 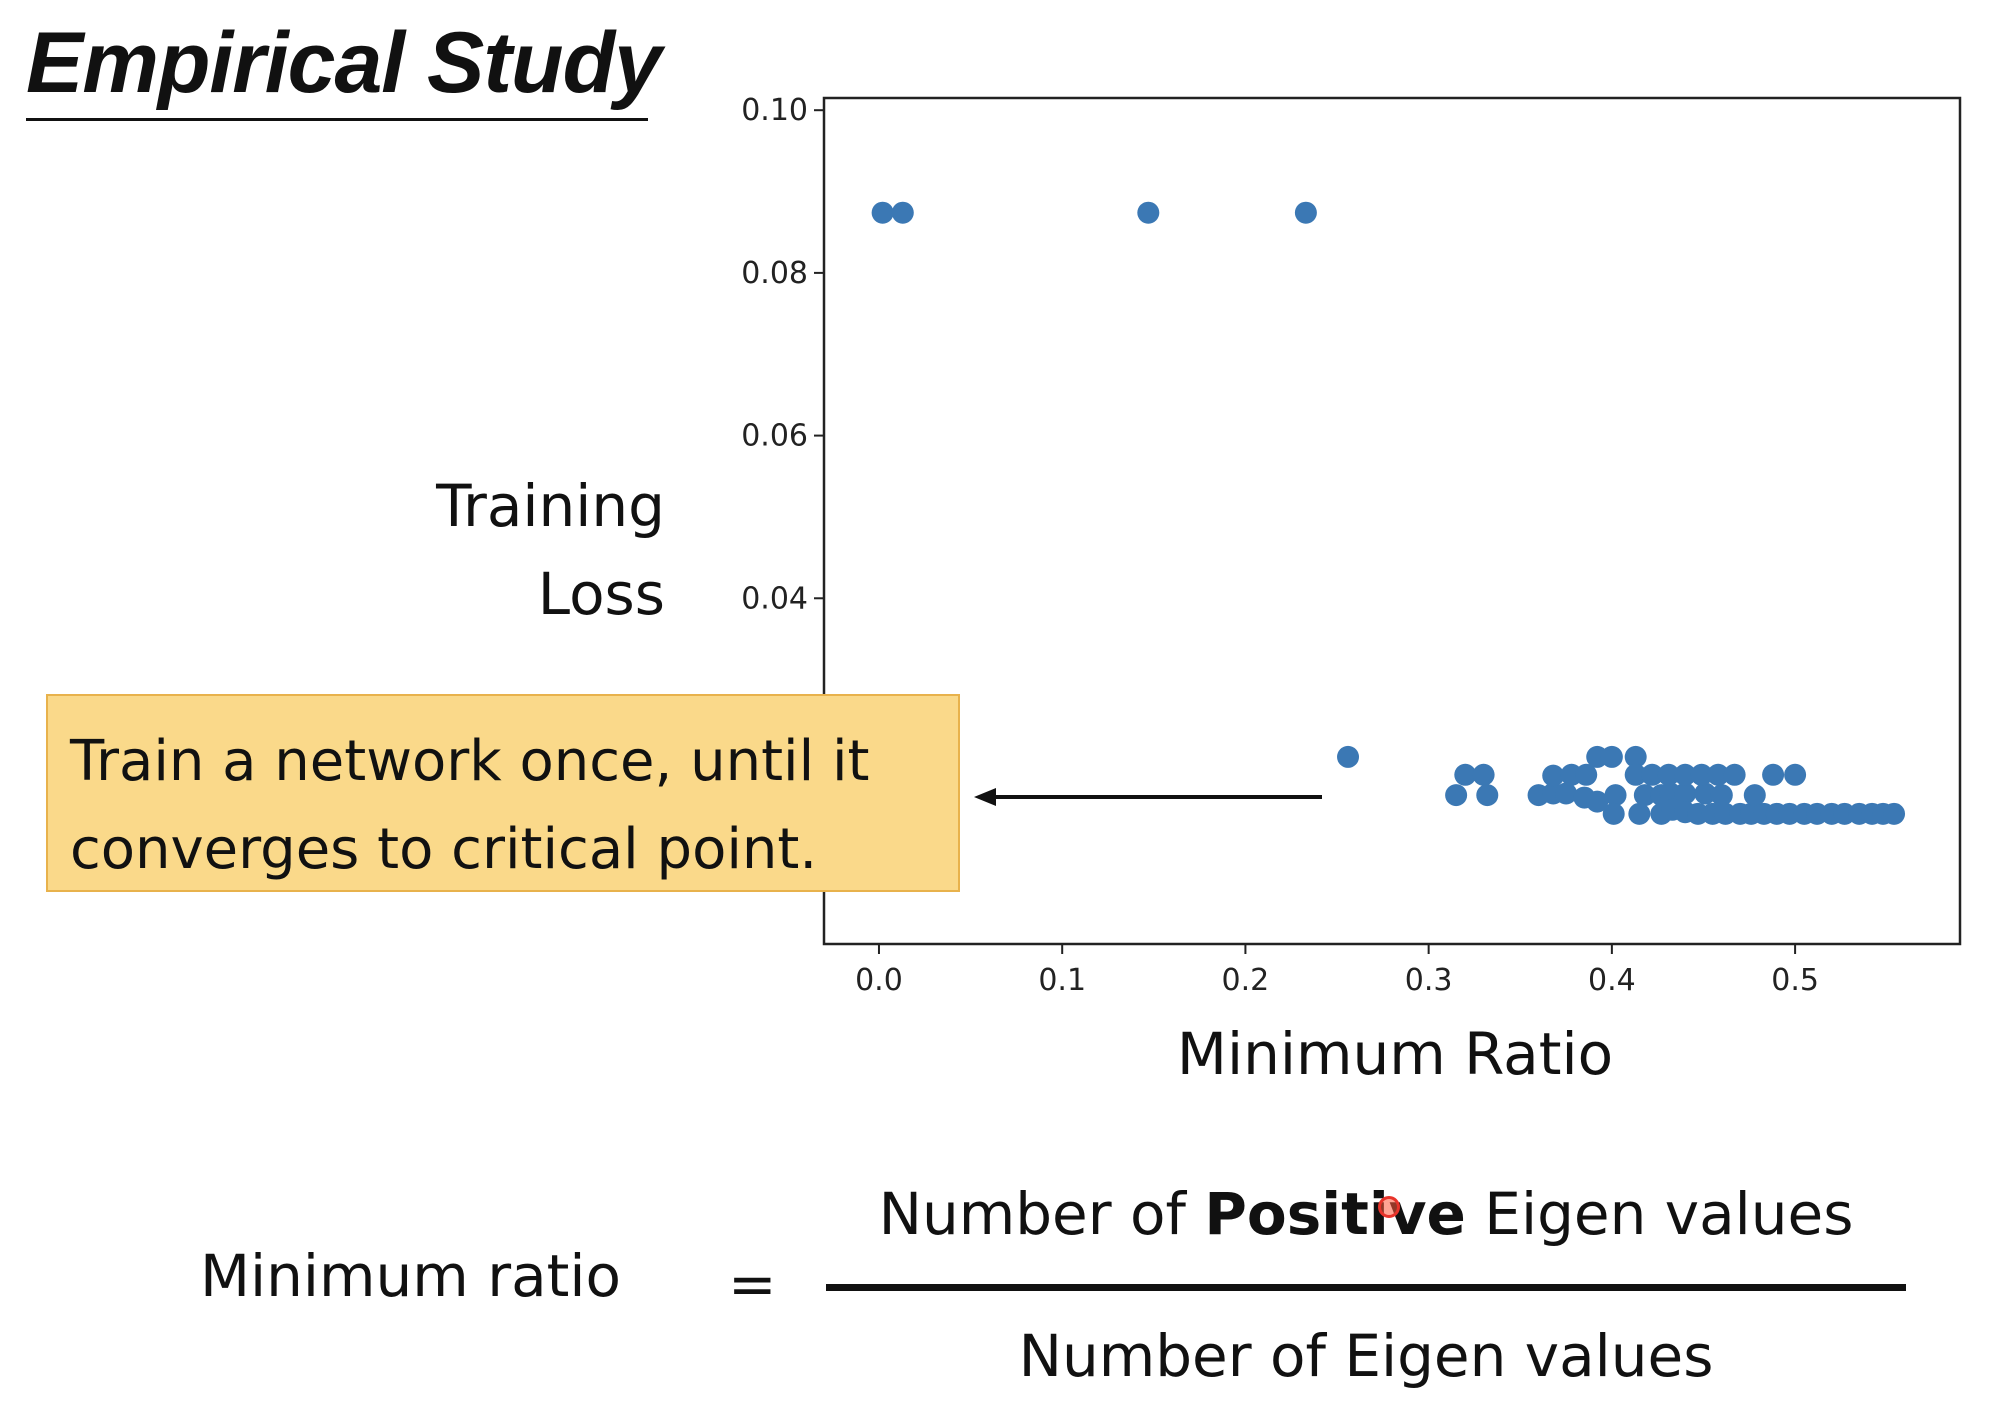 I want to click on y-axis-label-line-2: Loss, so click(x=601, y=594).